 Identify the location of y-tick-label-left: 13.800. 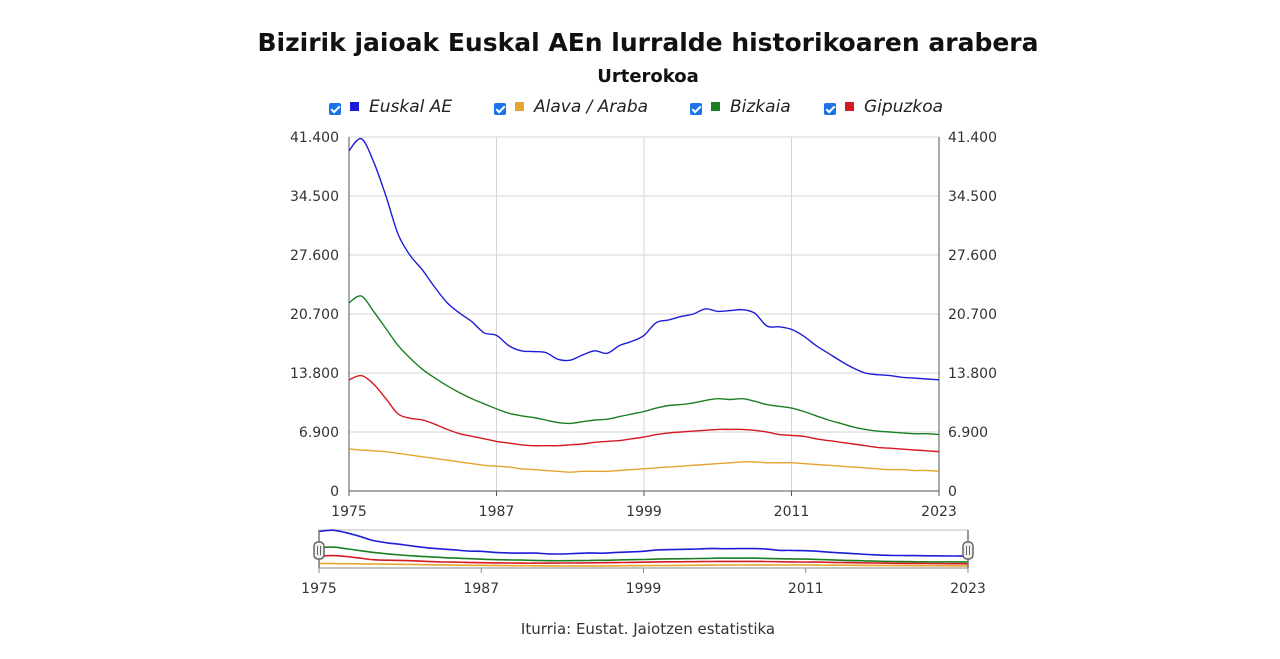
(314, 374).